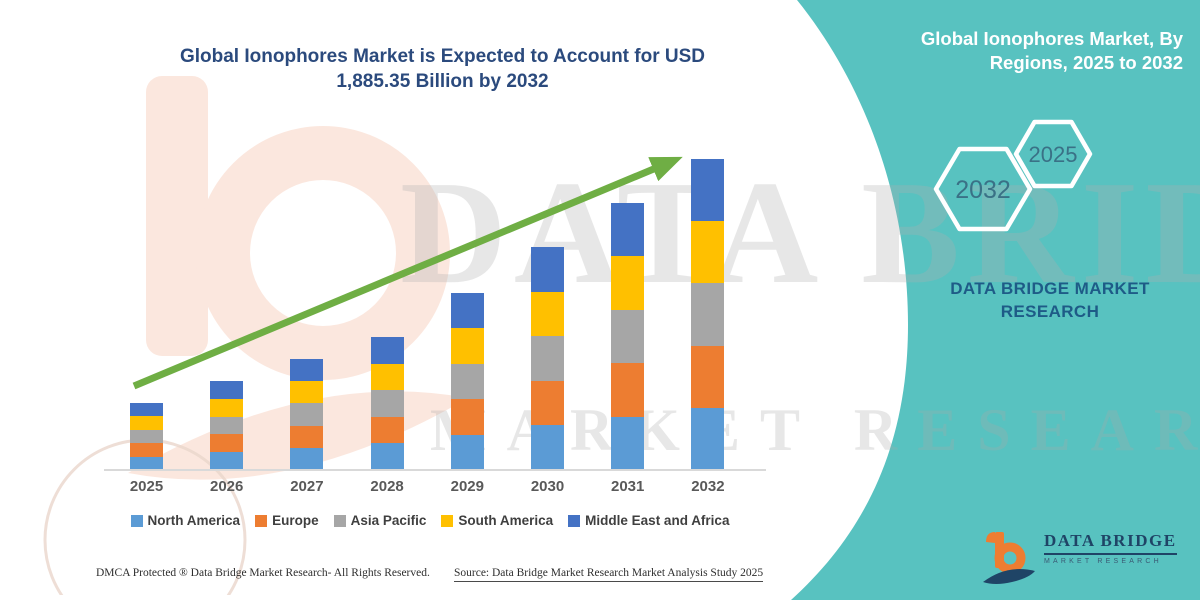 The image size is (1200, 600). What do you see at coordinates (628, 390) in the screenshot?
I see `bar-2031-segment-europe` at bounding box center [628, 390].